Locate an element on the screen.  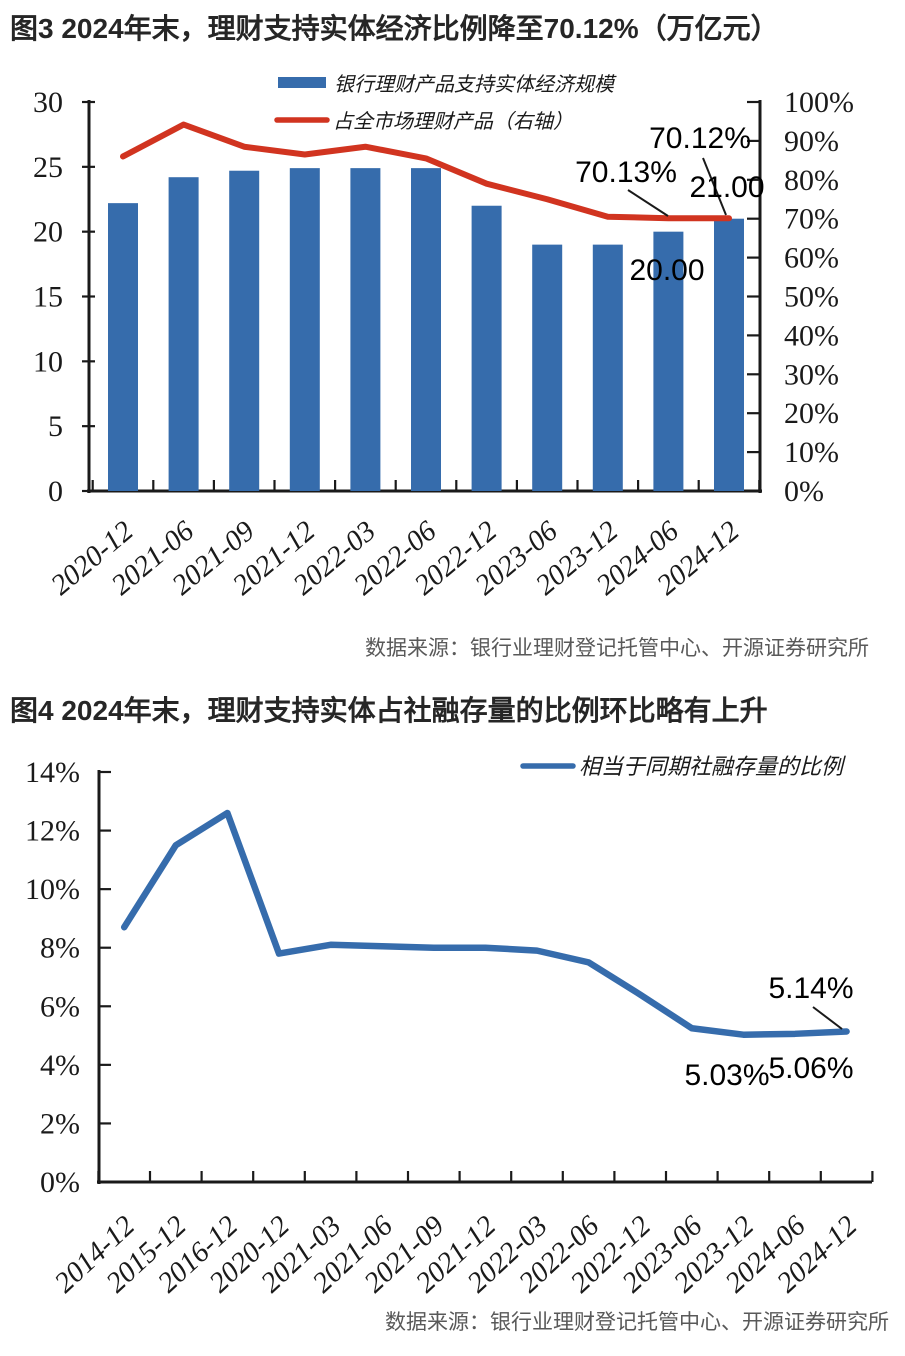
left-axis-tick-label: 0 is located at coordinates (55, 491).